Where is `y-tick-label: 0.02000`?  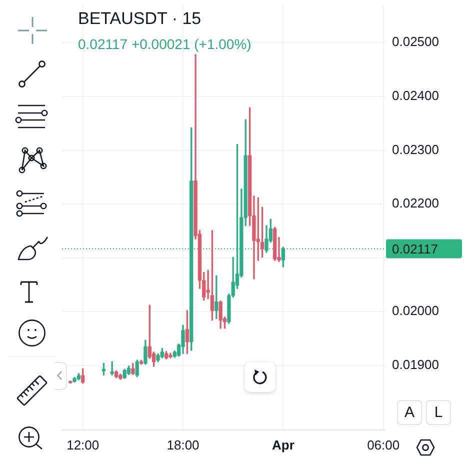 y-tick-label: 0.02000 is located at coordinates (415, 310).